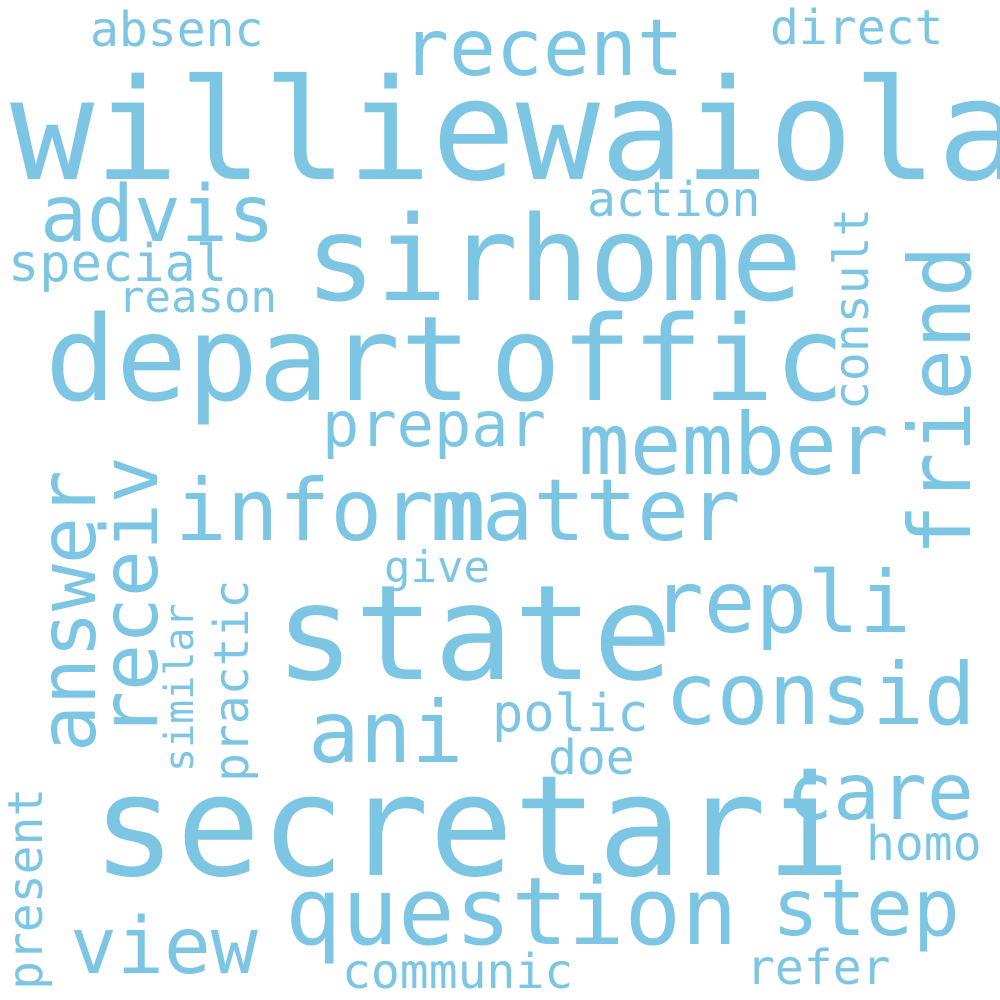  What do you see at coordinates (866, 909) in the screenshot?
I see `word-step: step` at bounding box center [866, 909].